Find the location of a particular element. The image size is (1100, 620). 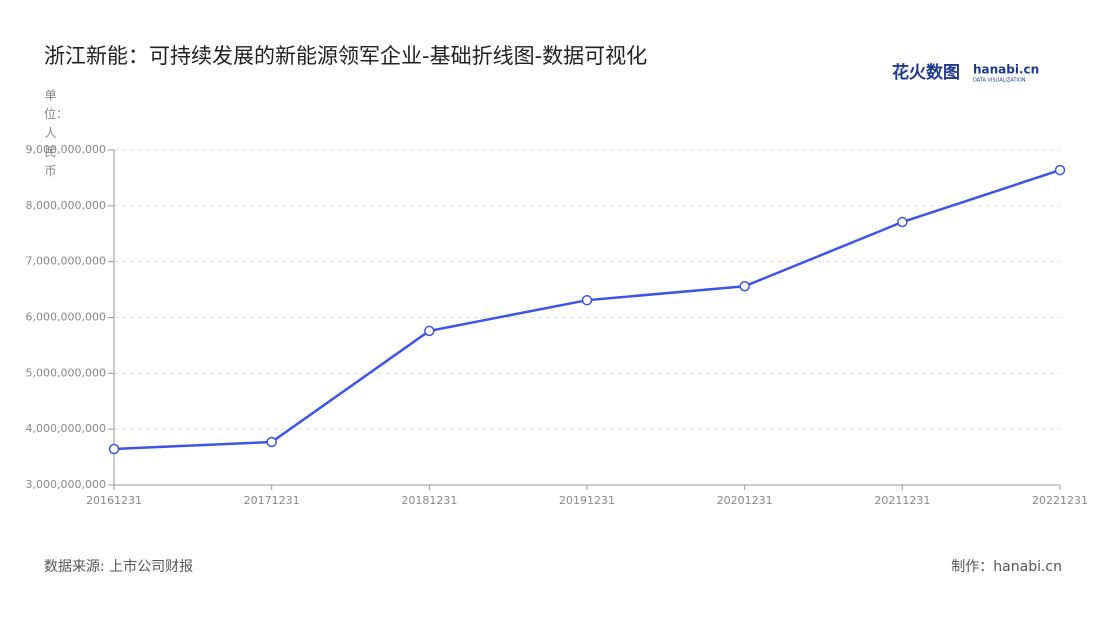

y-tick-label: 5,000,000,000 is located at coordinates (66, 372).